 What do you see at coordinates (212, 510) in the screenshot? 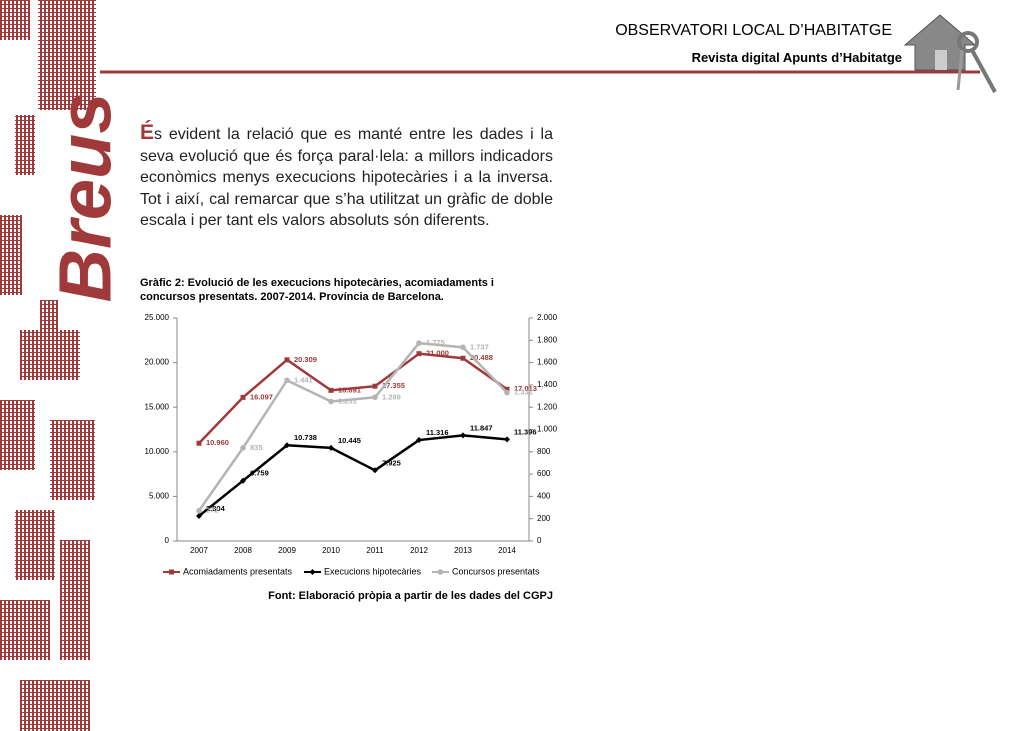
I see `data-label: 272` at bounding box center [212, 510].